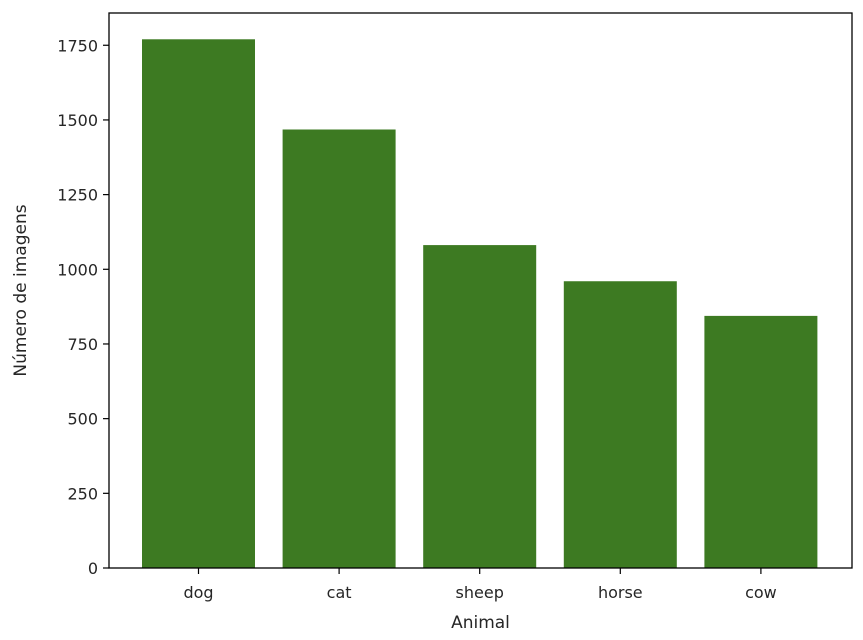  What do you see at coordinates (339, 349) in the screenshot?
I see `bar-cat` at bounding box center [339, 349].